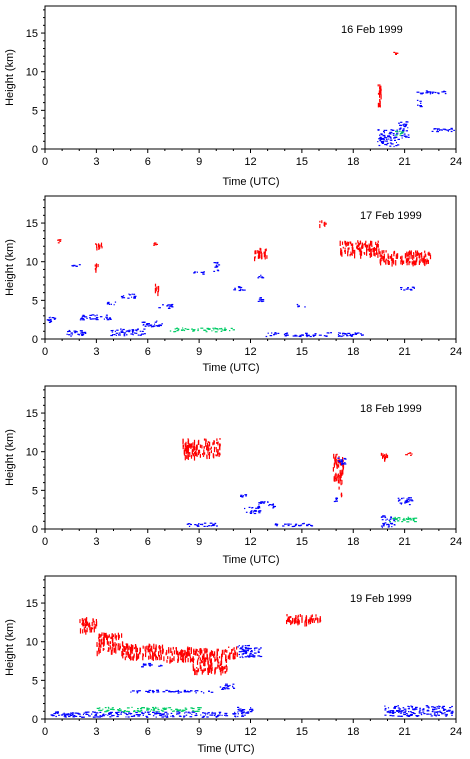 Image resolution: width=470 pixels, height=759 pixels. I want to click on y-tick-label: 15, so click(32, 604).